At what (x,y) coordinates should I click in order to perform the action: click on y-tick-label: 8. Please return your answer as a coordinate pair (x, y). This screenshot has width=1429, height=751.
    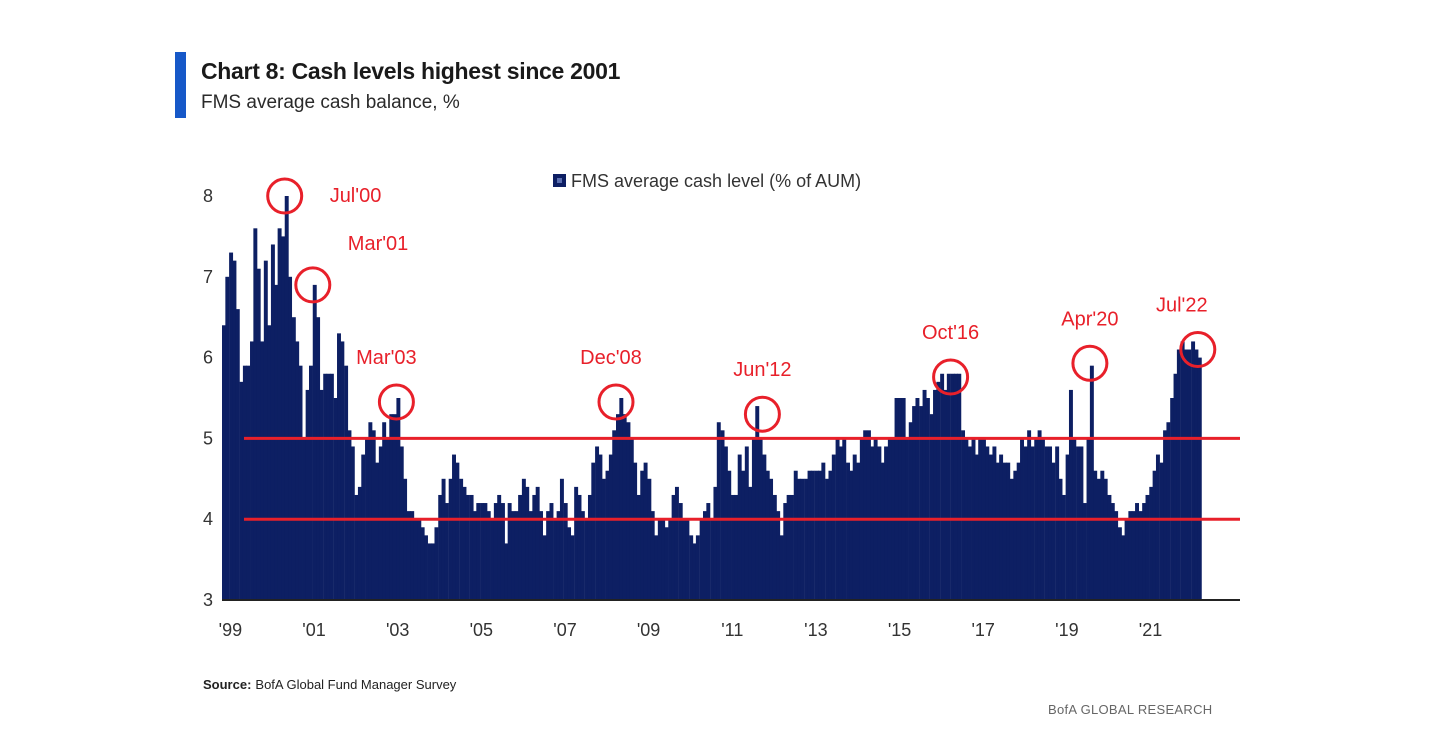
    Looking at the image, I should click on (208, 196).